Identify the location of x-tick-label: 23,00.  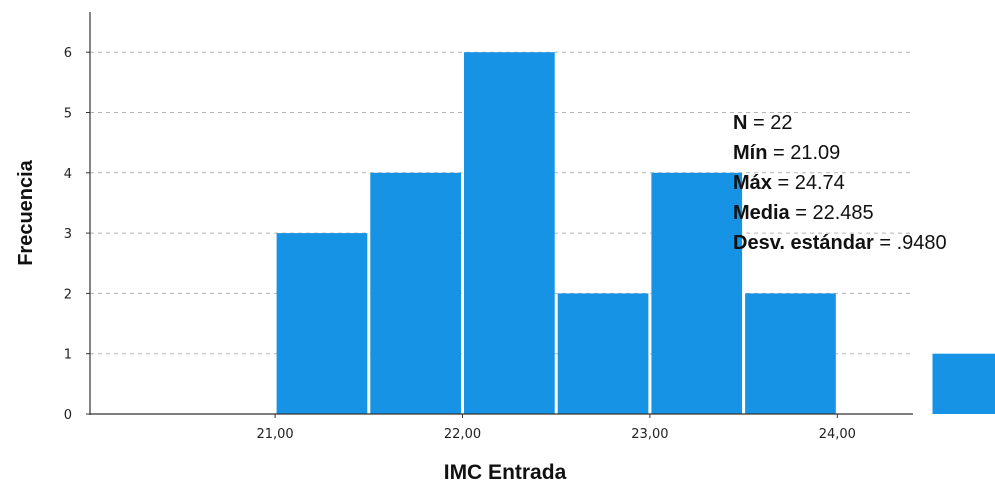
(649, 434).